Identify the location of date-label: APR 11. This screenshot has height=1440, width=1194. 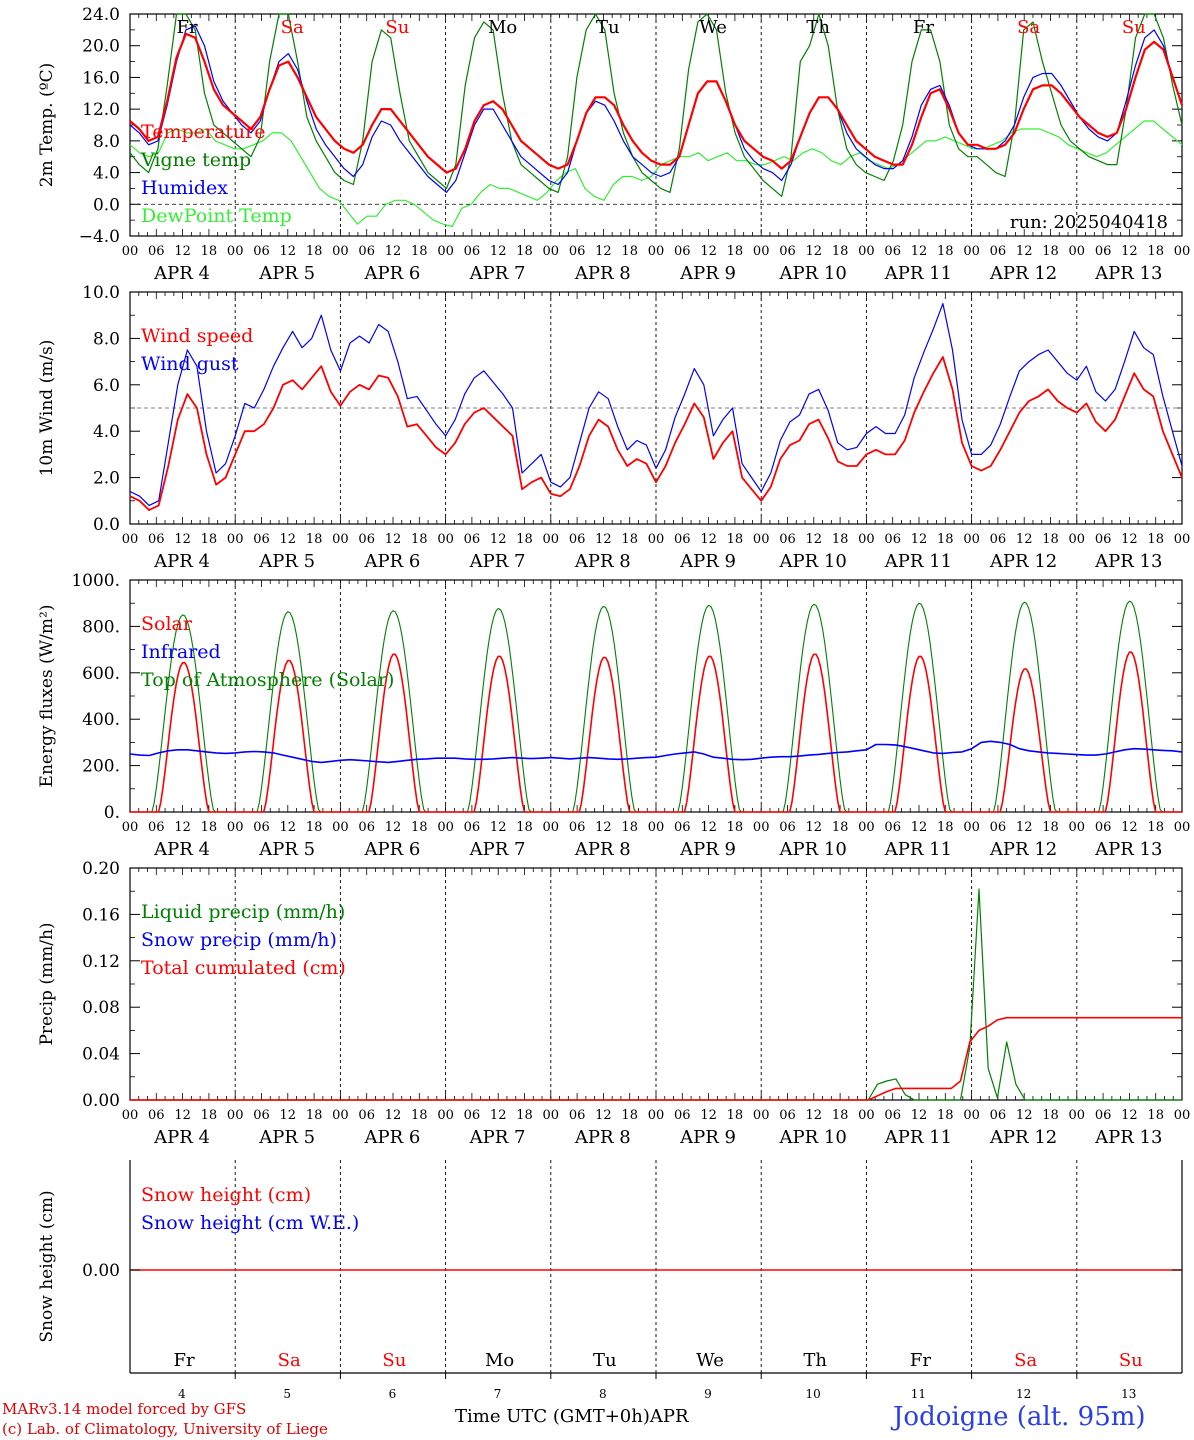
(918, 849).